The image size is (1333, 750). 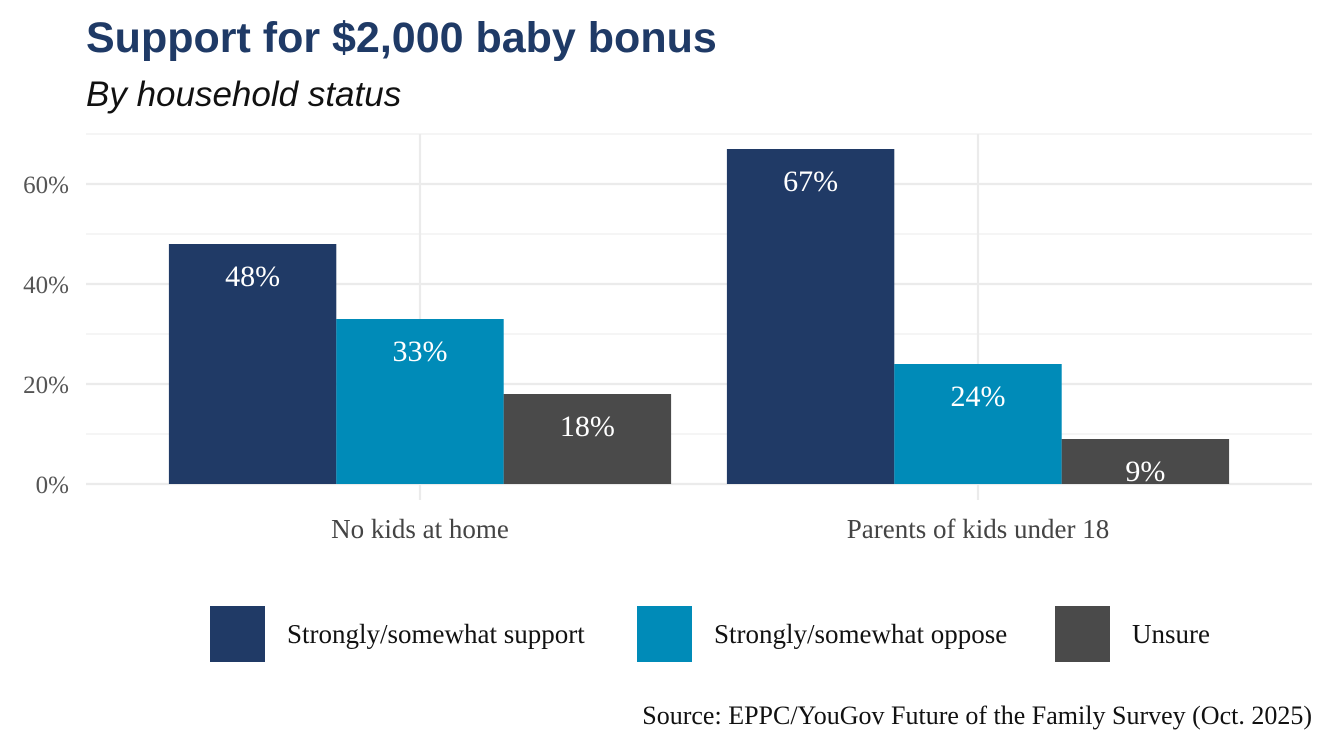 What do you see at coordinates (420, 351) in the screenshot?
I see `bar-value-label: 33%` at bounding box center [420, 351].